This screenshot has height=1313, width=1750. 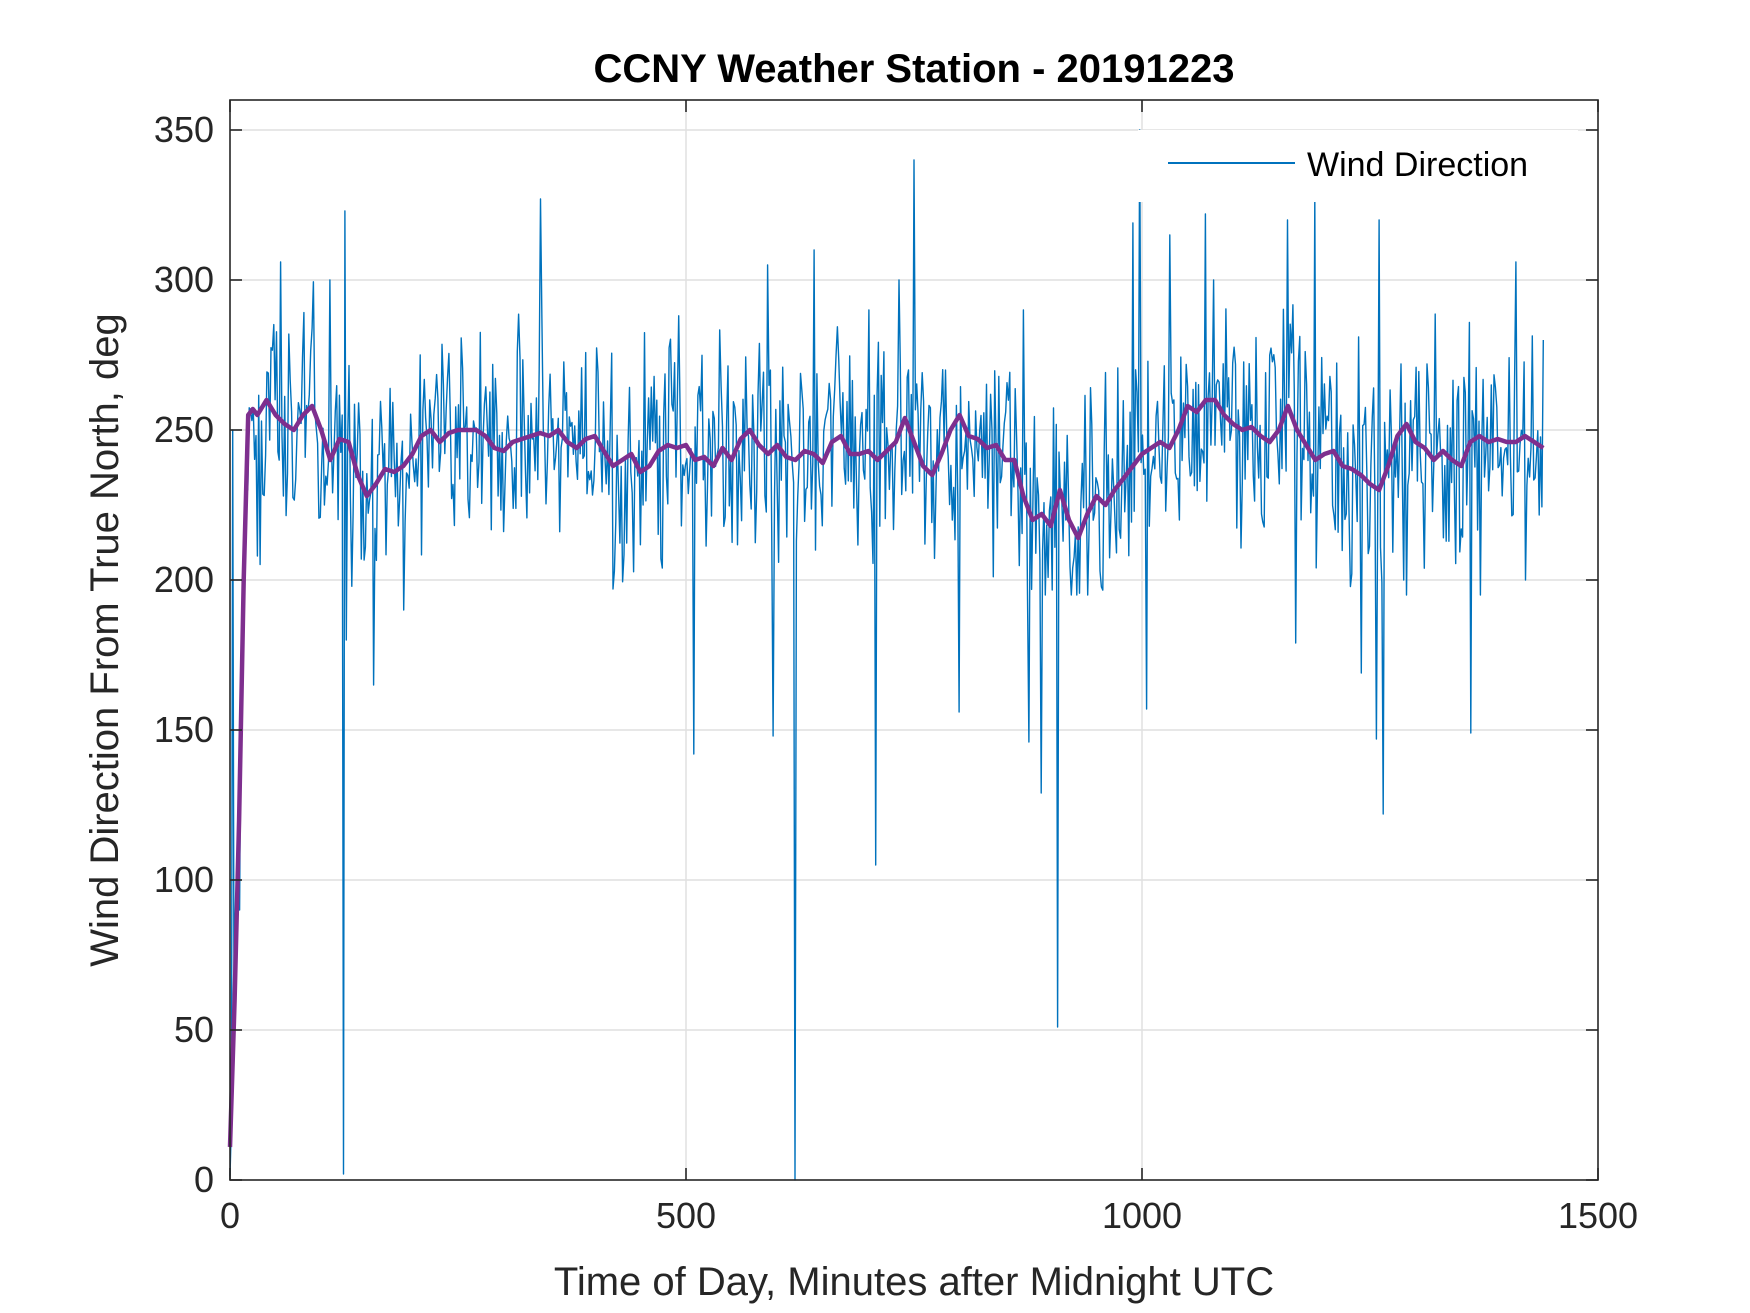 I want to click on y-tick-label: 150, so click(x=184, y=729).